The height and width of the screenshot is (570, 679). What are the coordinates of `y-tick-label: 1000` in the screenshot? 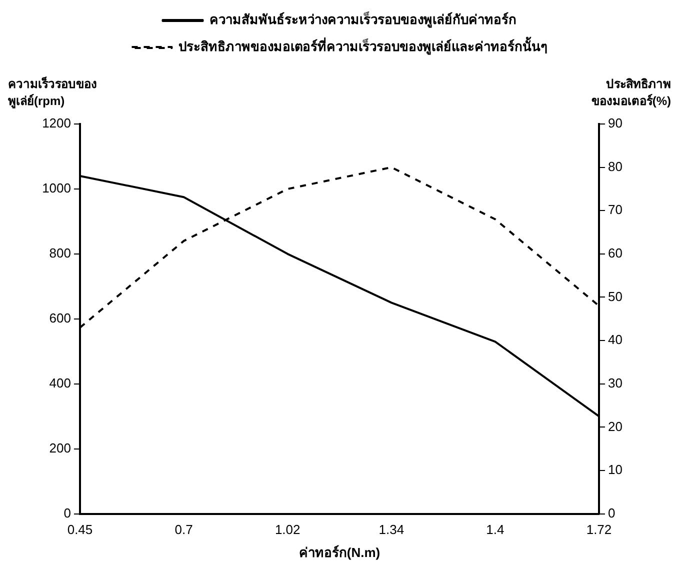 It's located at (56, 188).